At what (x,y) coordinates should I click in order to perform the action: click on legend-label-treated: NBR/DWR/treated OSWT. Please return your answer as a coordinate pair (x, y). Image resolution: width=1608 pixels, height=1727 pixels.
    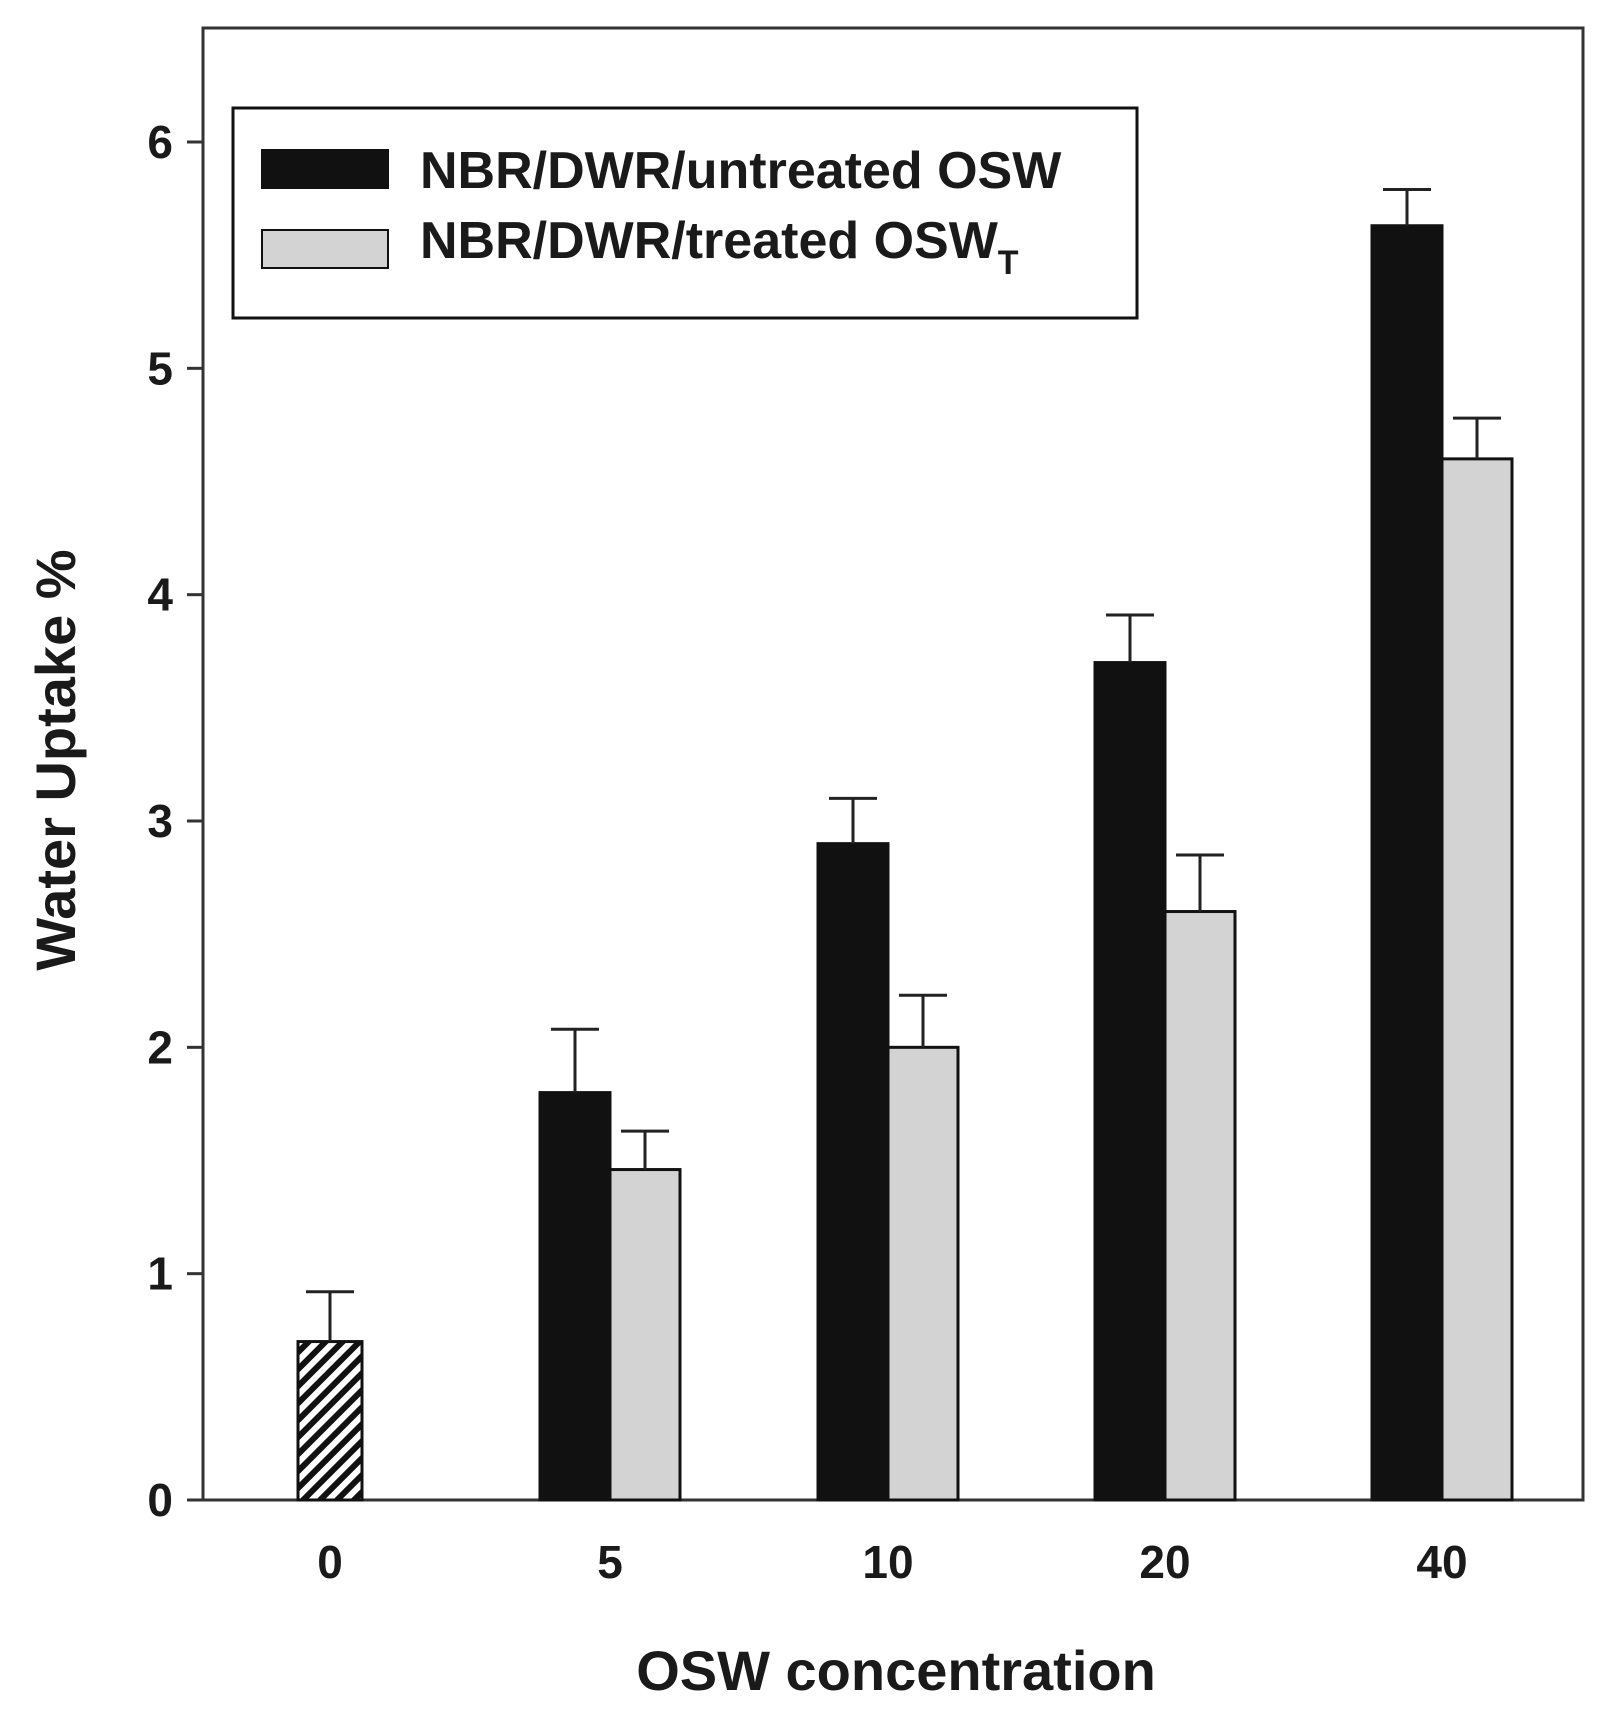
    Looking at the image, I should click on (719, 247).